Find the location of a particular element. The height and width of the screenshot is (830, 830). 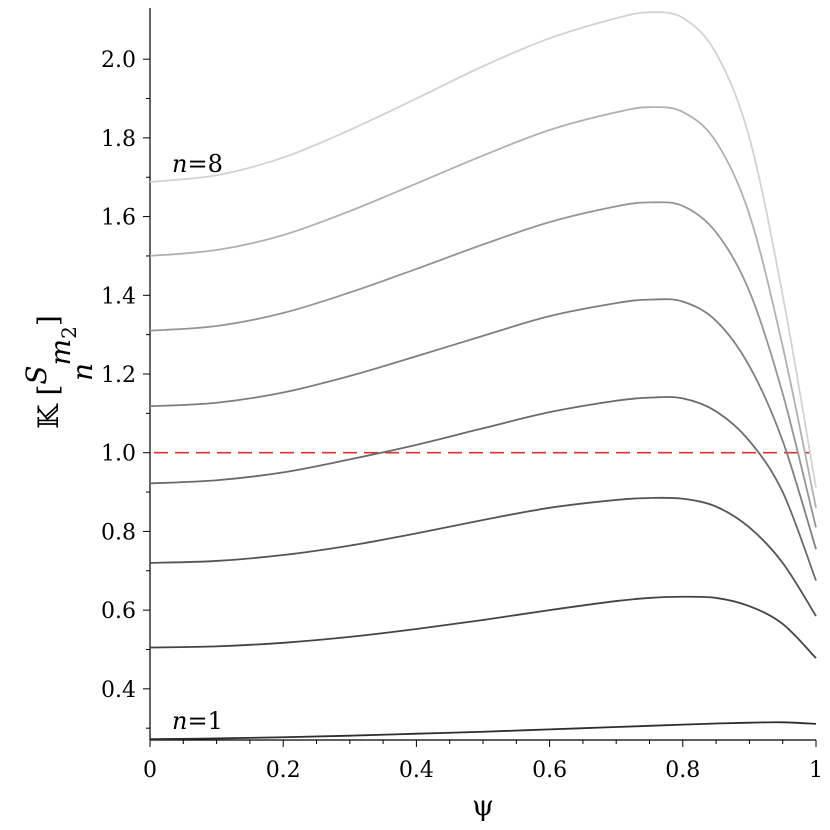

annotation-n-1: n=1 is located at coordinates (197, 721).